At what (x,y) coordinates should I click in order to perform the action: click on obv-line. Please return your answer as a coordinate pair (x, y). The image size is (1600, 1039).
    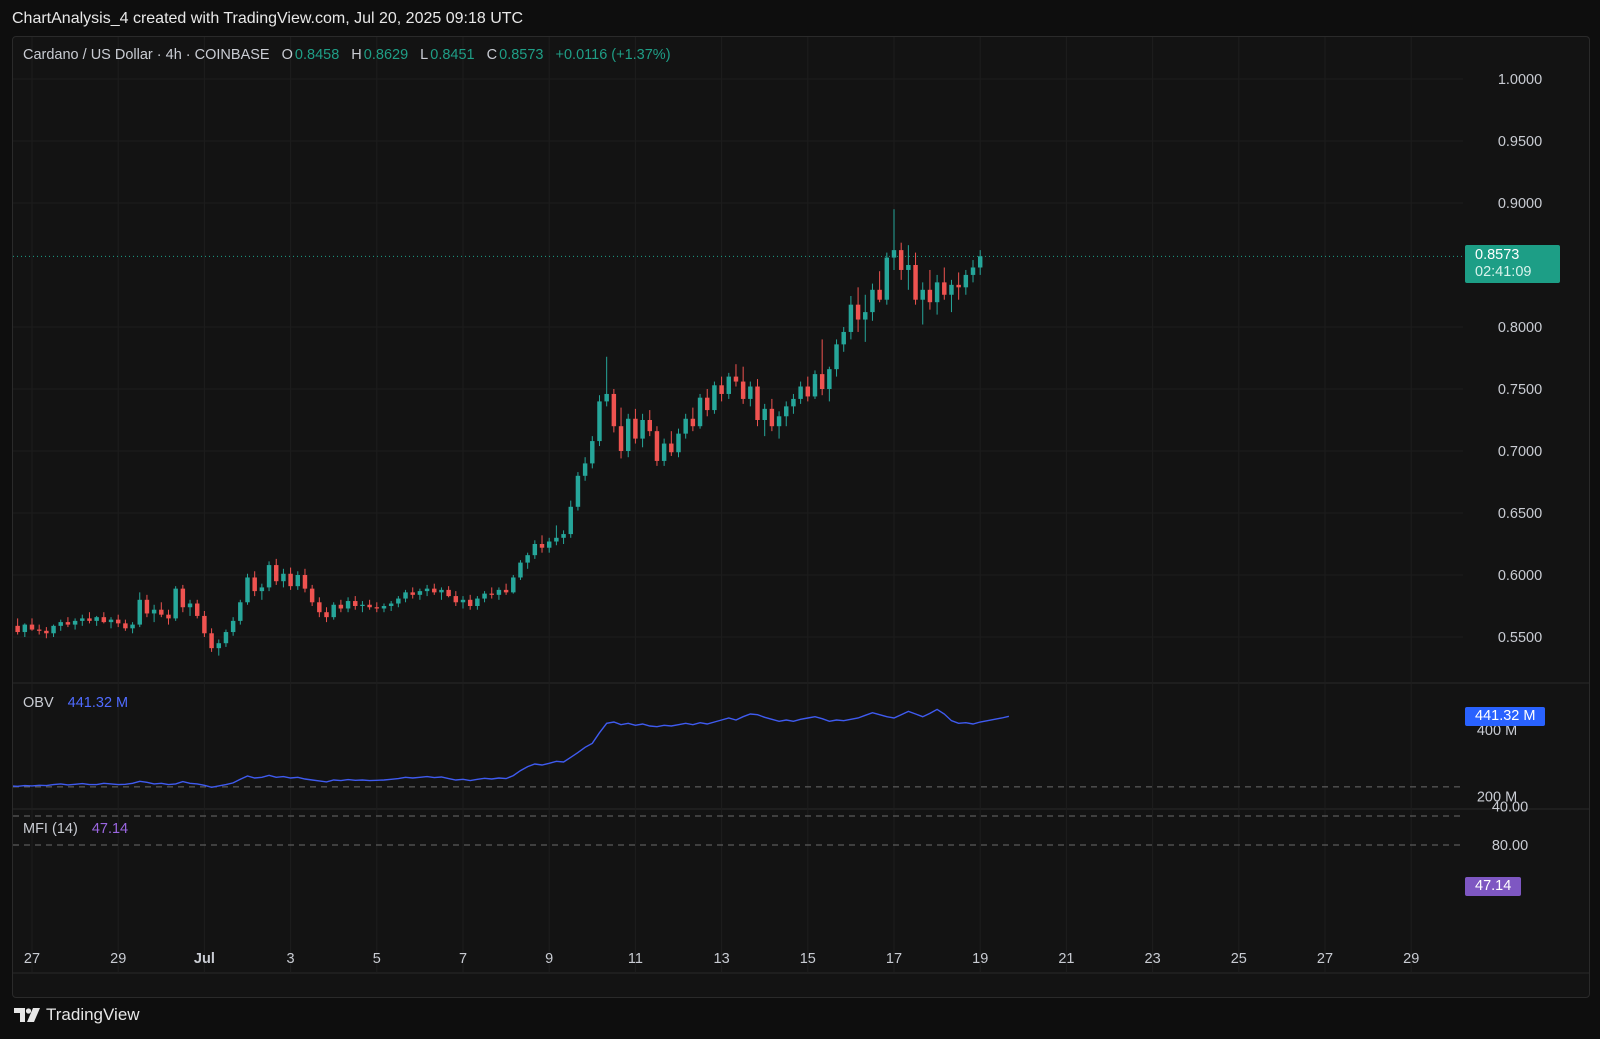
    Looking at the image, I should click on (511, 748).